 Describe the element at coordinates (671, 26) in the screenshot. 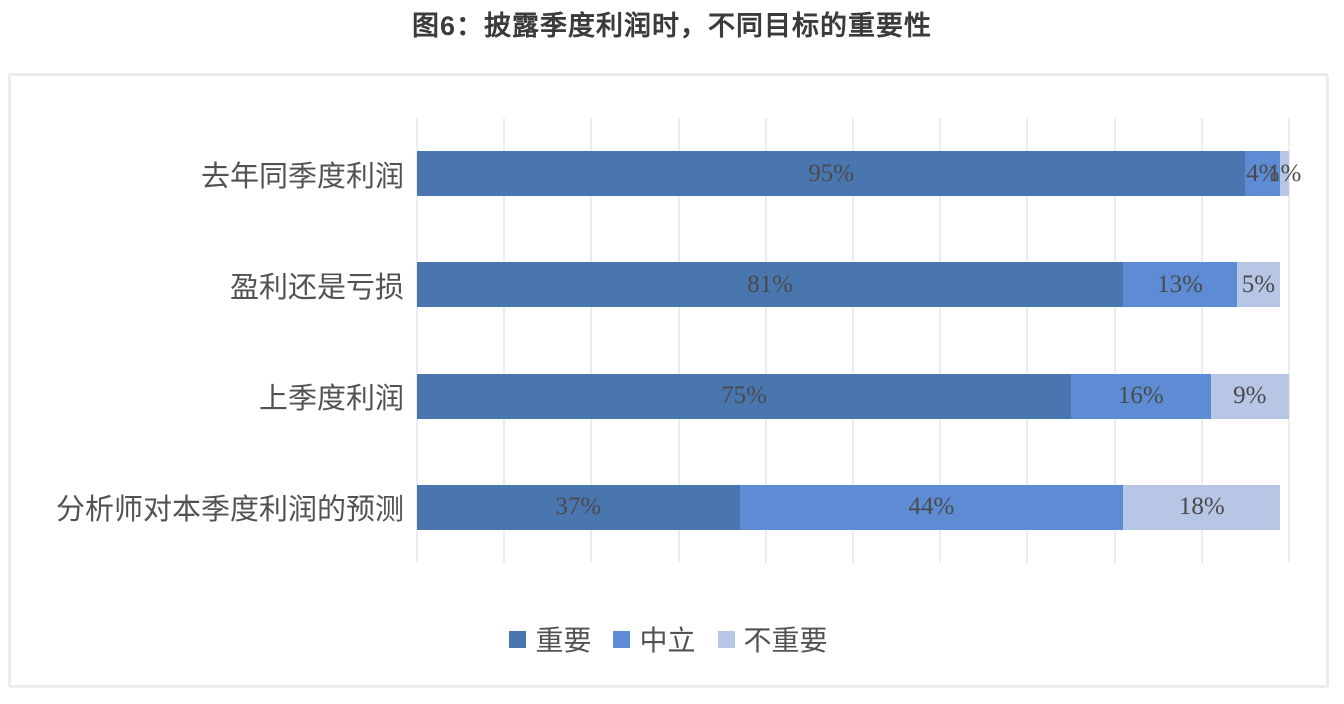

I see `chart-title: 图6：披露季度利润时，不同目标的重要性` at that location.